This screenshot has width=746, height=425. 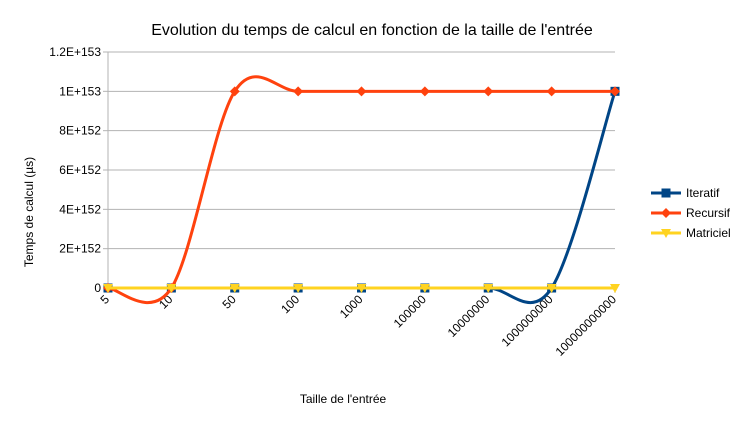 I want to click on y-tick-label: 1.2E+153, so click(x=75, y=52).